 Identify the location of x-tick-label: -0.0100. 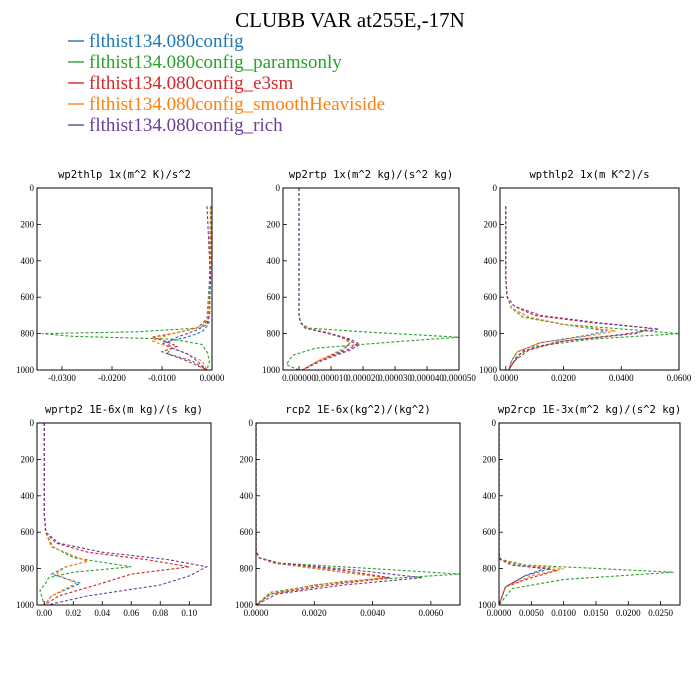
(162, 378).